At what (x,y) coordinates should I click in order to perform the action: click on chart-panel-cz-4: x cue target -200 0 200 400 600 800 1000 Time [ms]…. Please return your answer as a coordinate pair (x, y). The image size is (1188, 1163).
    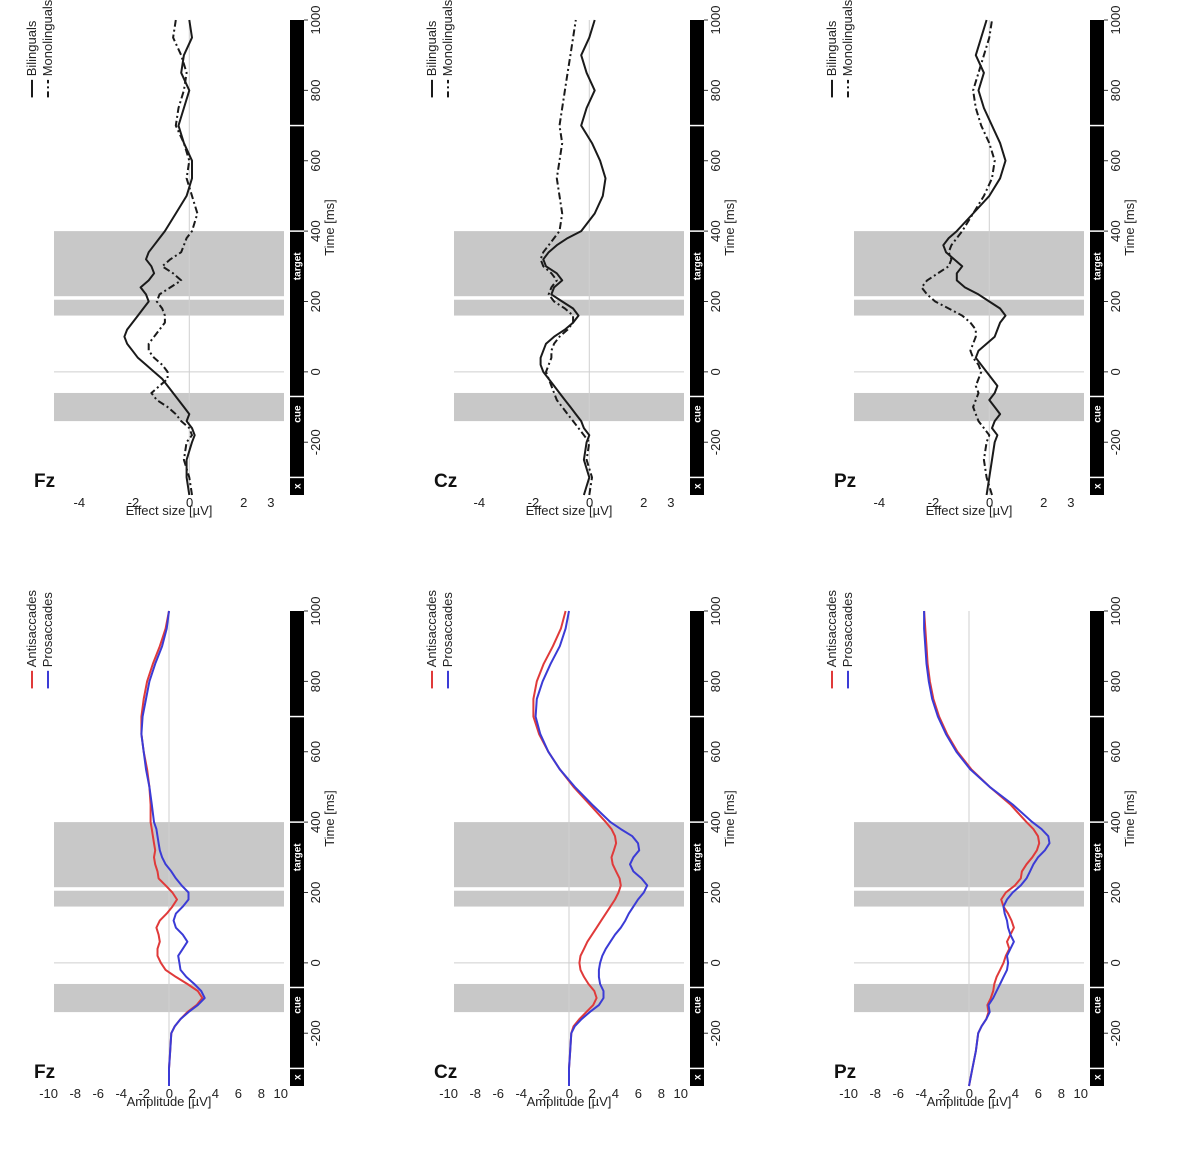
    Looking at the image, I should click on (580, 259).